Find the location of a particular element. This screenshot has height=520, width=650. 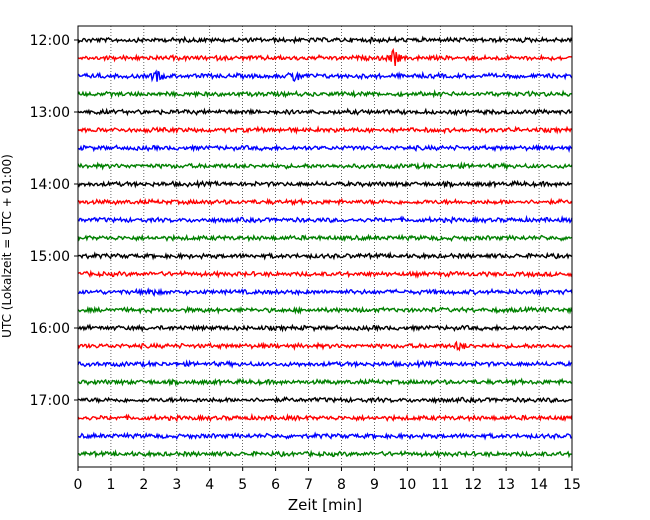

x-axis-label: Zeit [min] is located at coordinates (325, 505).